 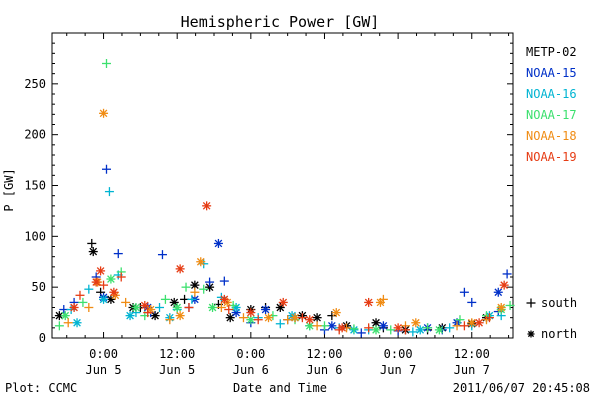 I want to click on footer-plot-credit: Plot: CCMC, so click(x=41, y=388).